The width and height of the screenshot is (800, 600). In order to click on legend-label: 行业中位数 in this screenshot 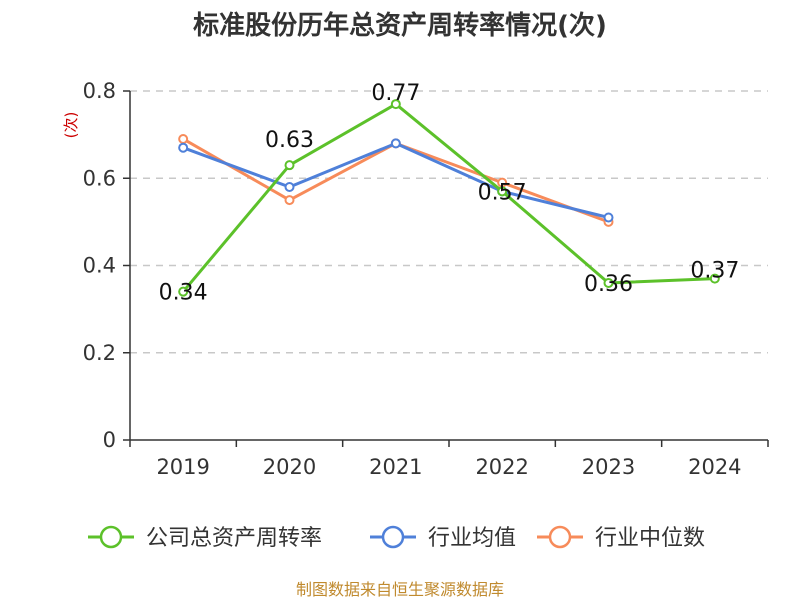, I will do `click(650, 538)`.